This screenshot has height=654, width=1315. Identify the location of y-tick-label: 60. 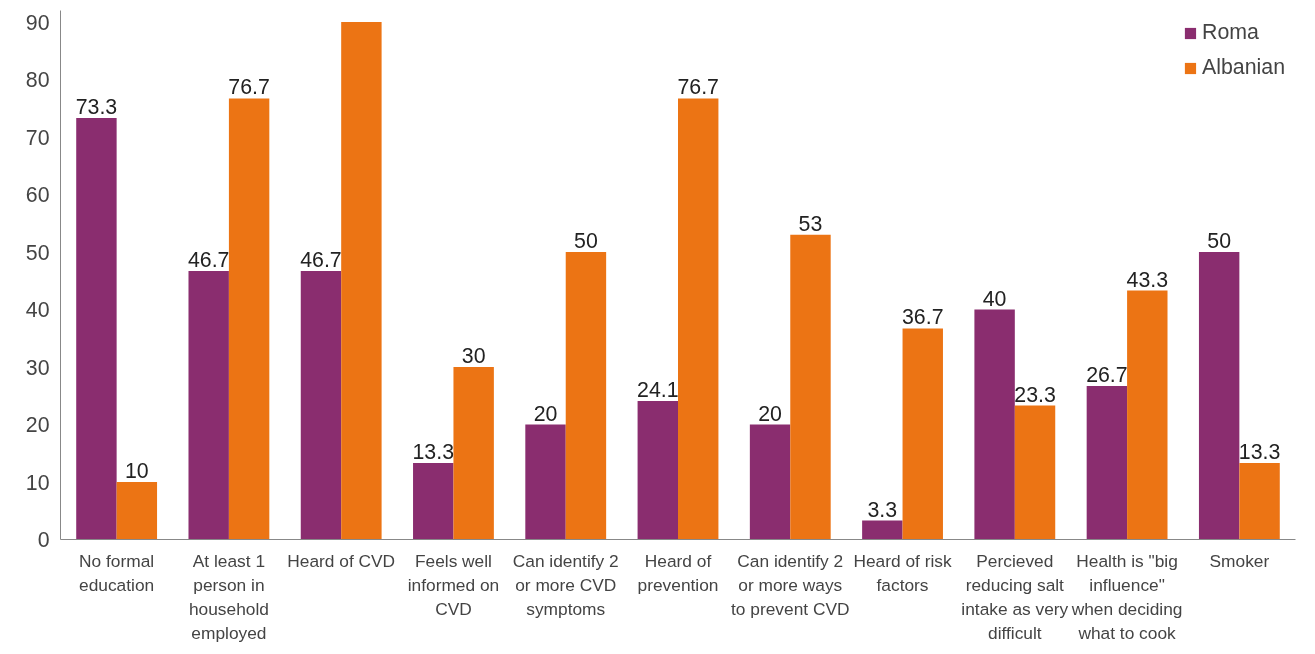
(37, 195).